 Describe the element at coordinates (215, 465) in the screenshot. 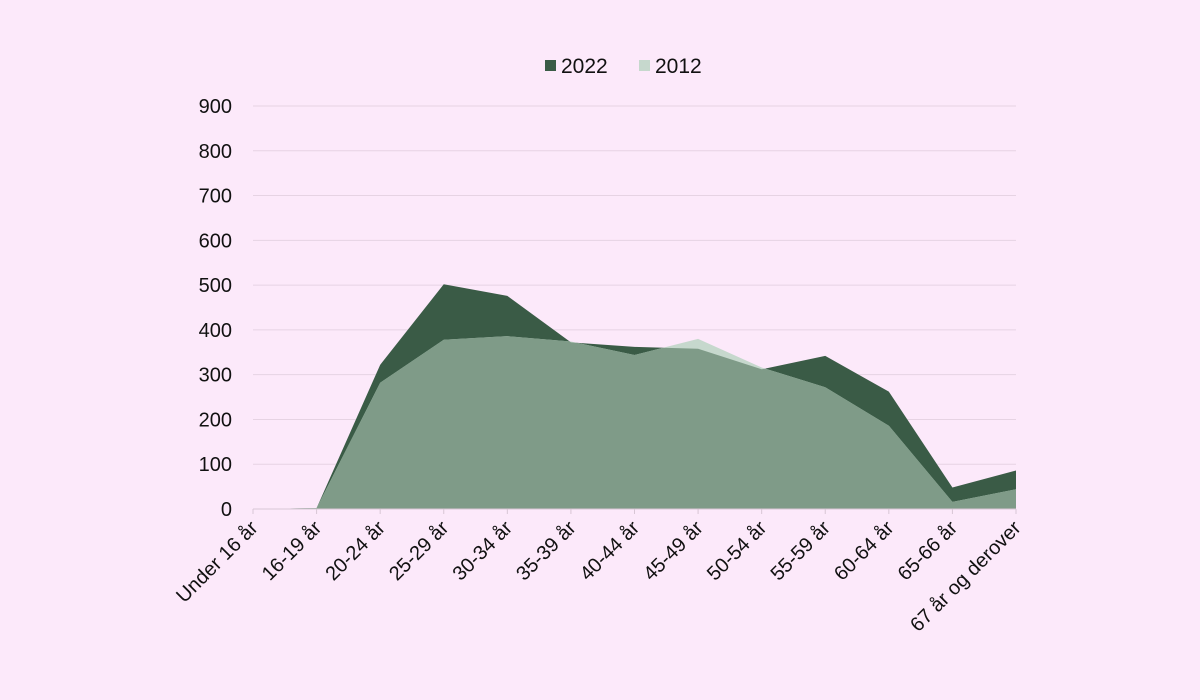

I see `y-tick-label-100: 100` at that location.